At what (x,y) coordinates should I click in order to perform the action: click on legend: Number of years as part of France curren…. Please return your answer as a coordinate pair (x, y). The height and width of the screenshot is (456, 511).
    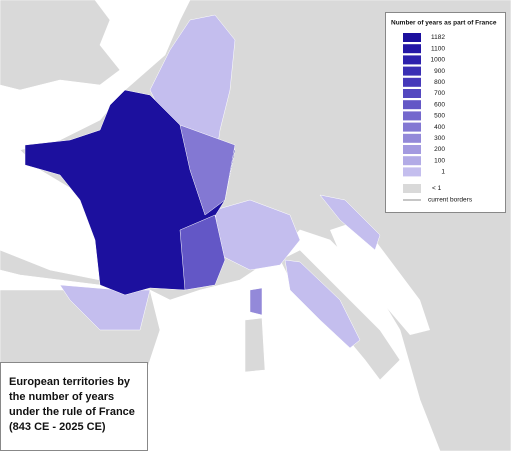
    Looking at the image, I should click on (445, 112).